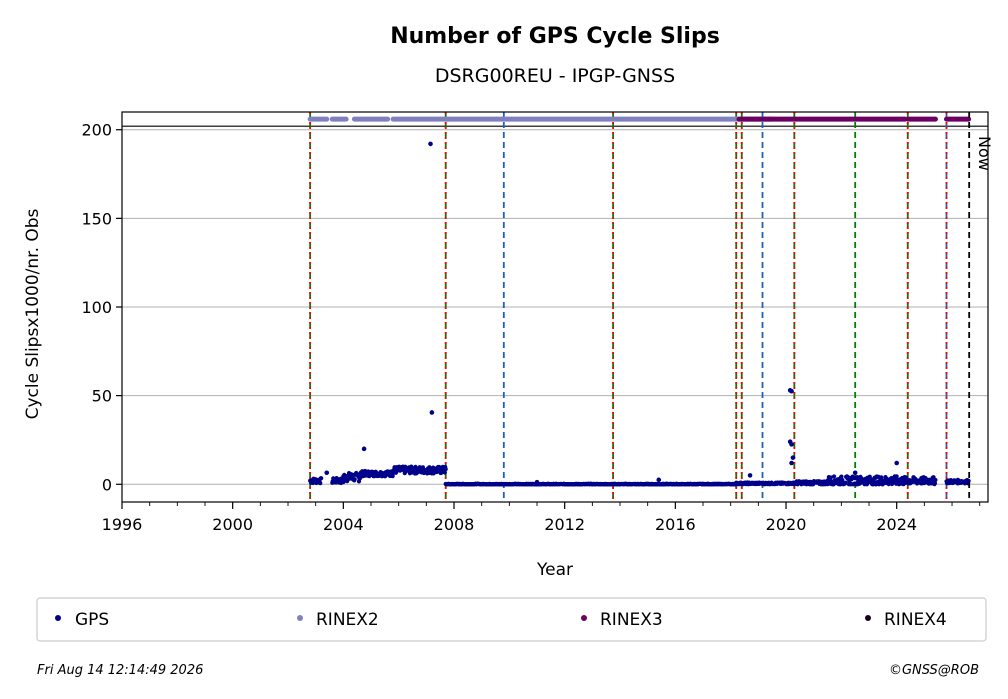  What do you see at coordinates (786, 524) in the screenshot?
I see `x-tick-label: 2020` at bounding box center [786, 524].